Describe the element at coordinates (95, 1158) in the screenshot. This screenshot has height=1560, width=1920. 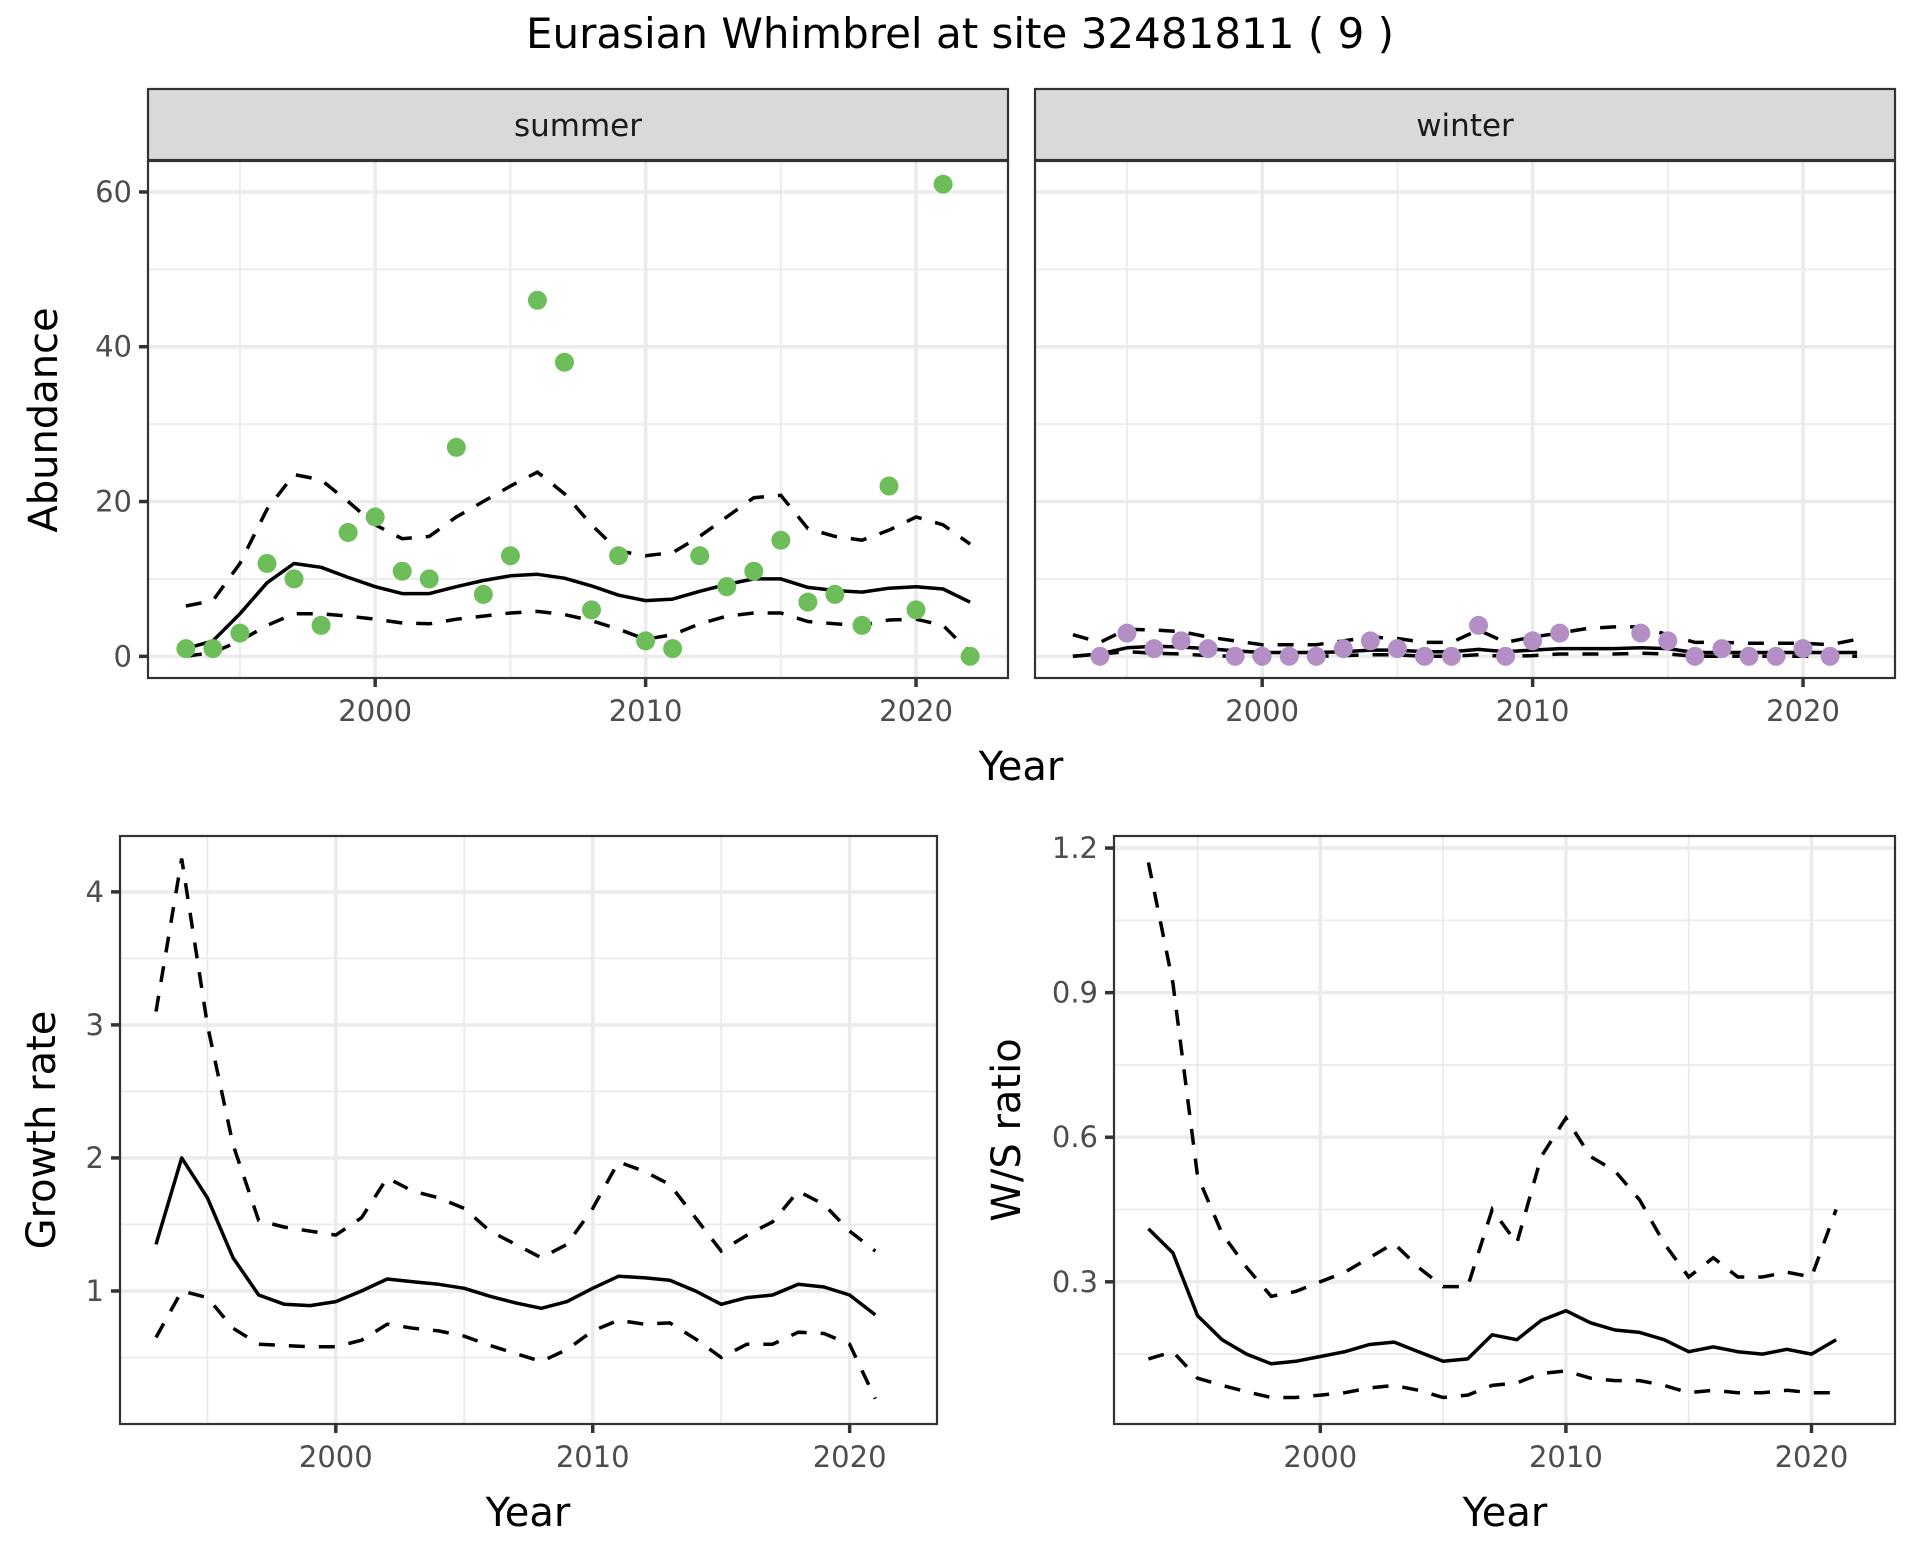
I see `y-tick-label: 2` at that location.